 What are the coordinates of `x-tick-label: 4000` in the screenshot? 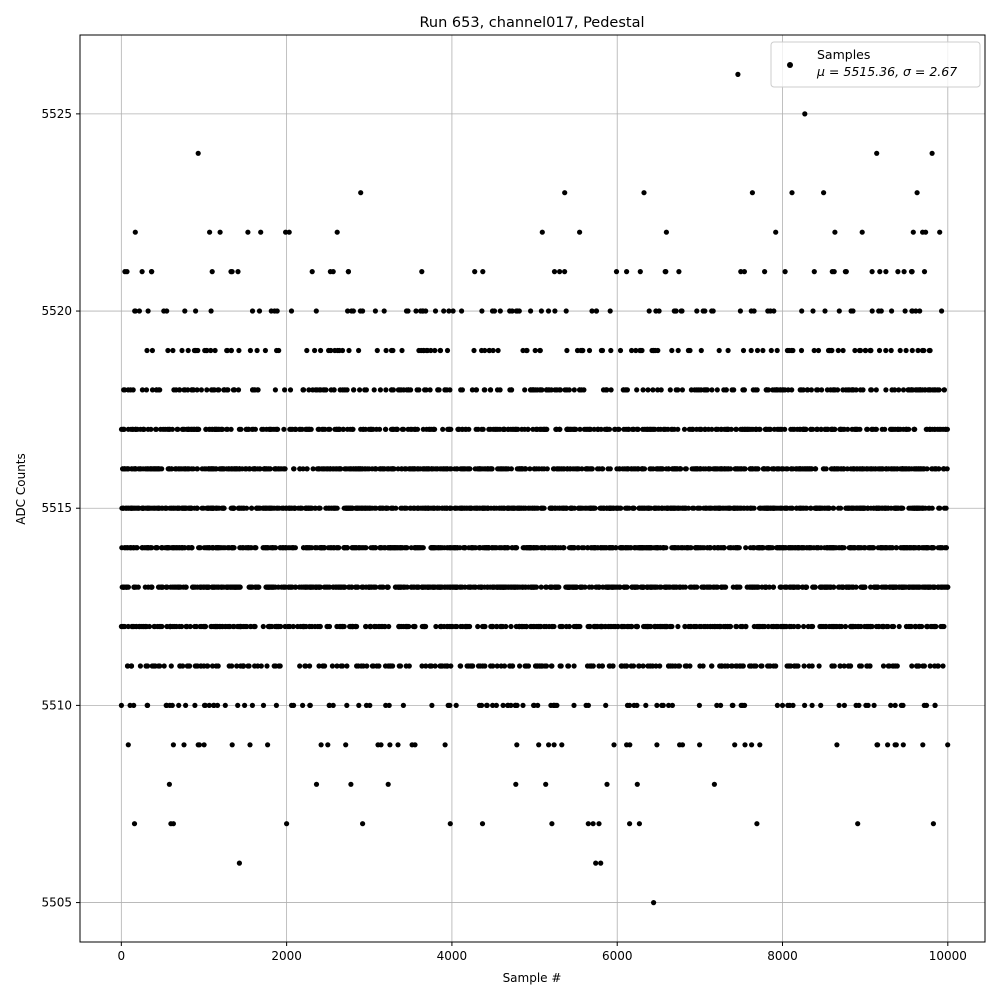 It's located at (452, 956).